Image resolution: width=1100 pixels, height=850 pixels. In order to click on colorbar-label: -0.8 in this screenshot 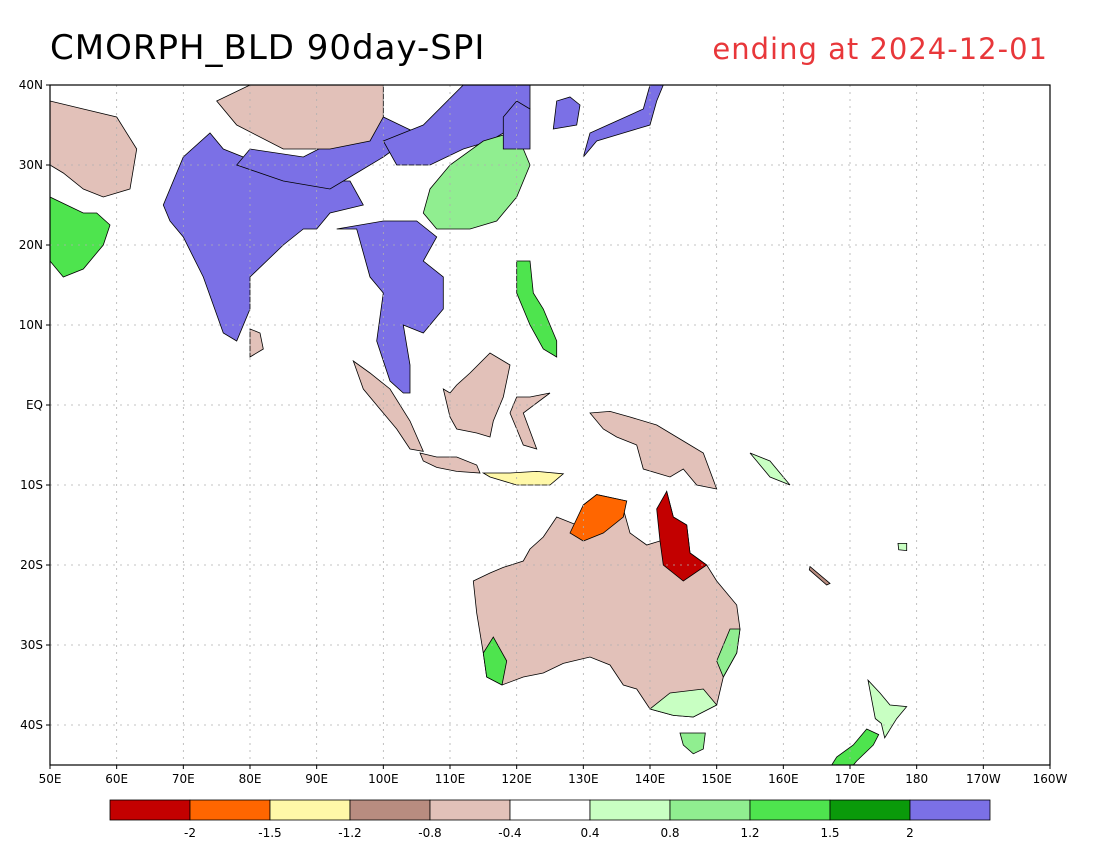, I will do `click(429, 833)`.